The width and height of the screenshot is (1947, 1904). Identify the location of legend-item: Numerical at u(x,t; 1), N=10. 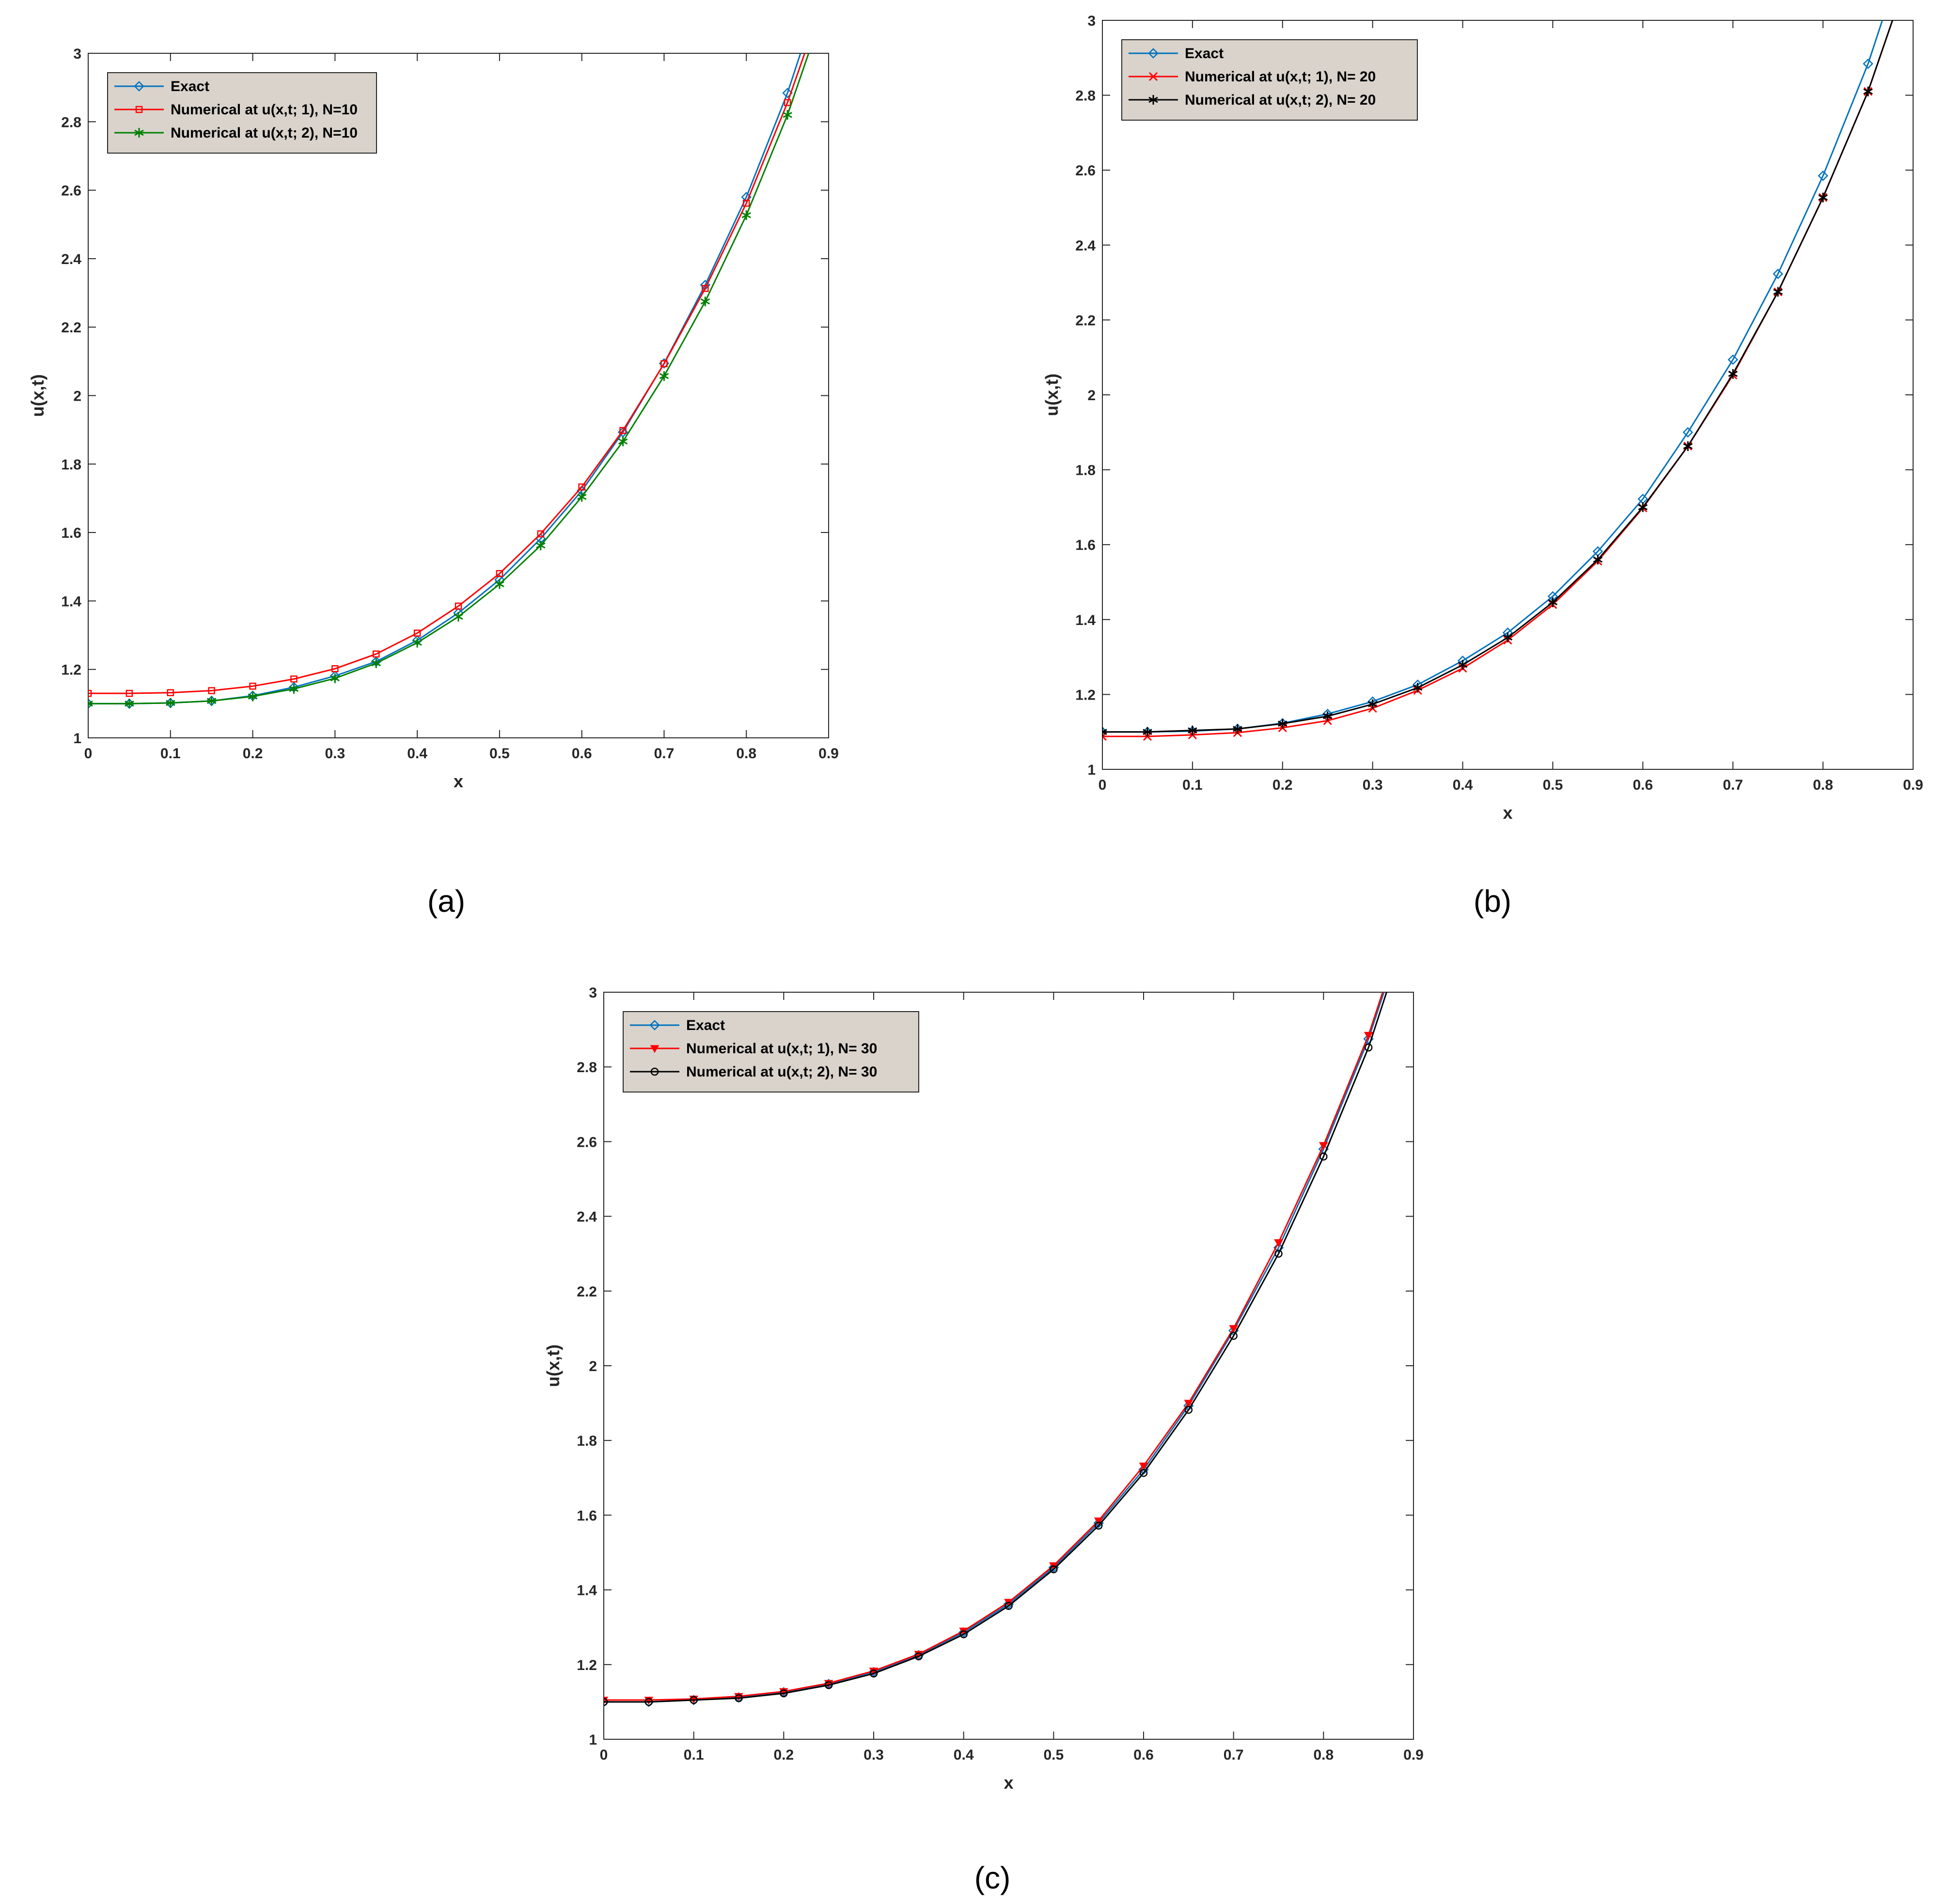
(236, 110).